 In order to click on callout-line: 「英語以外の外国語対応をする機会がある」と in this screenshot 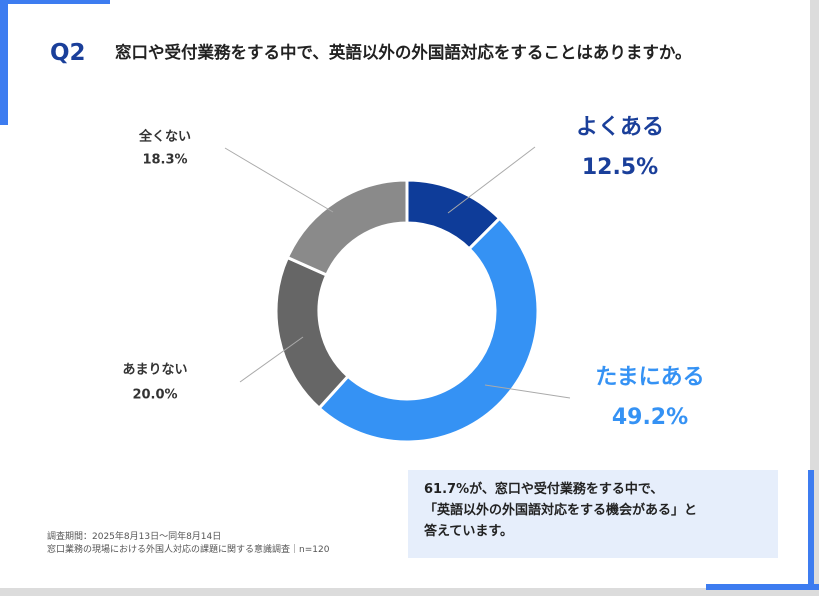, I will do `click(561, 510)`.